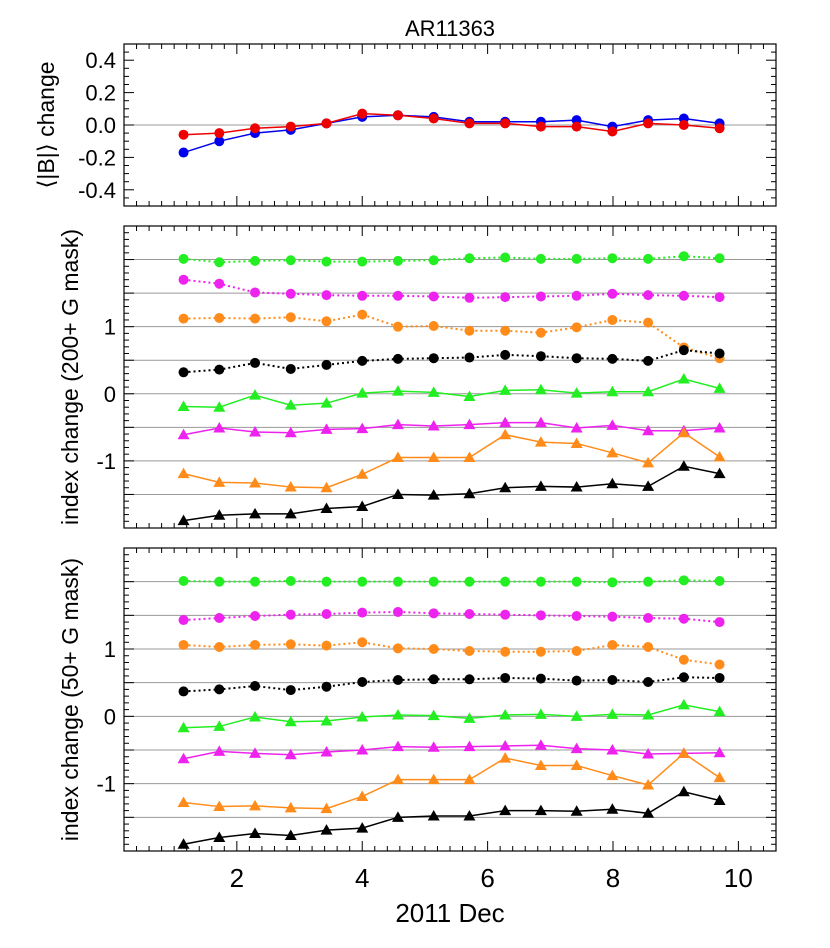 Image resolution: width=830 pixels, height=948 pixels. What do you see at coordinates (362, 878) in the screenshot?
I see `x-tick-label: 4` at bounding box center [362, 878].